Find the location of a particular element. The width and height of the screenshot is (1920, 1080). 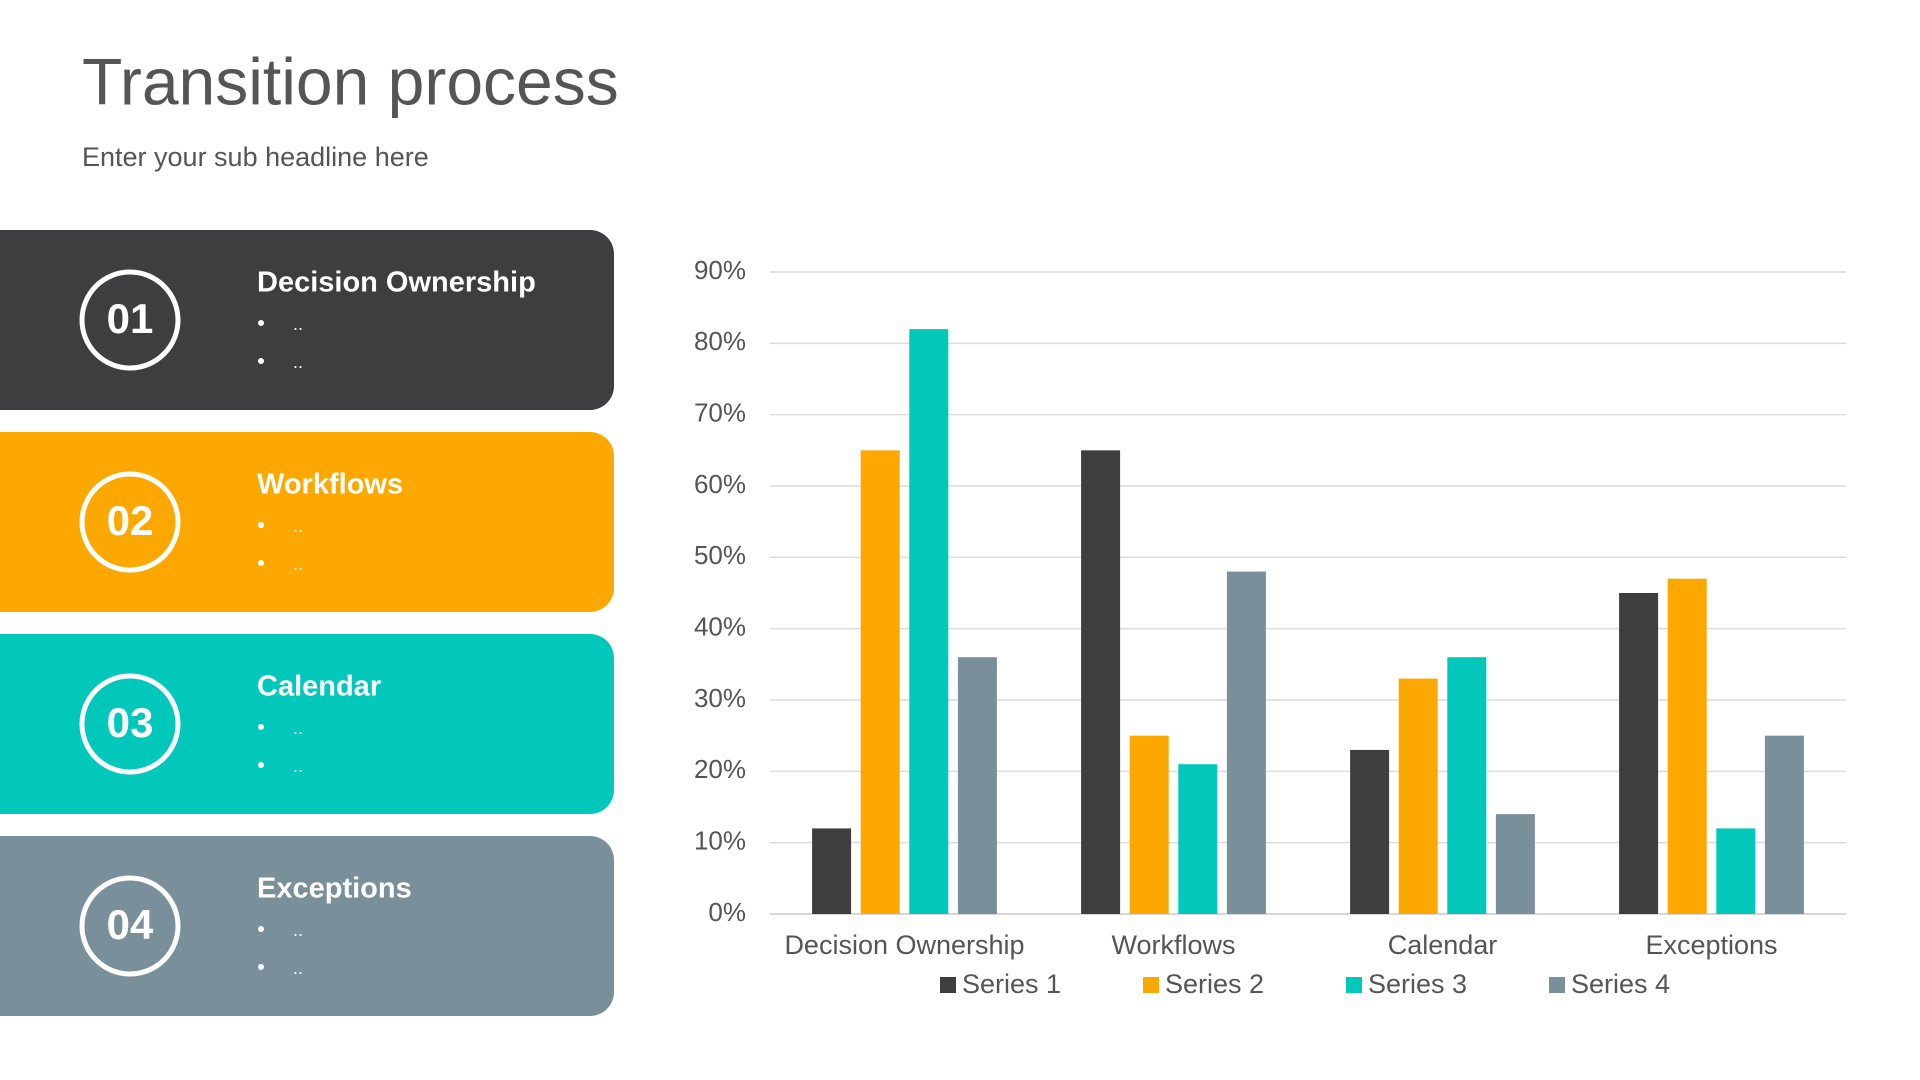

card-title: Exceptions is located at coordinates (334, 889).